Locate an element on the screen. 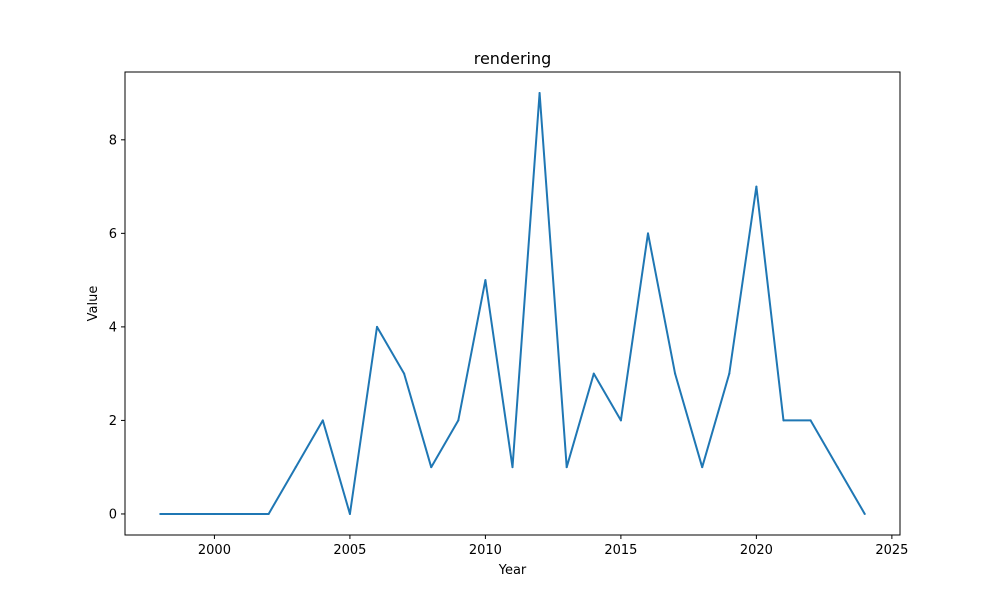 The width and height of the screenshot is (1000, 600). y-axis: 0 2 4 6 8 is located at coordinates (117, 327).